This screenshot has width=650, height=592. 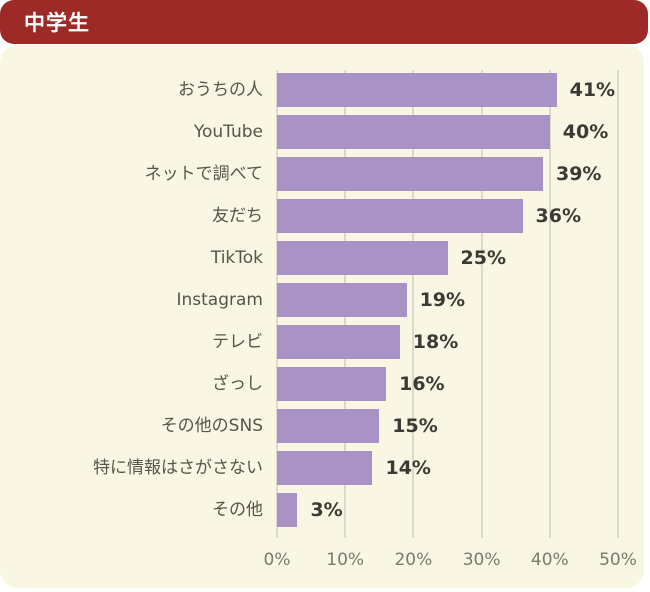 What do you see at coordinates (422, 384) in the screenshot?
I see `value-label: 16%` at bounding box center [422, 384].